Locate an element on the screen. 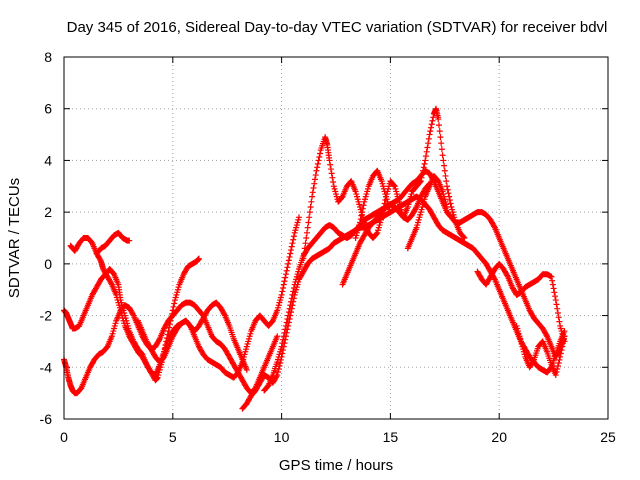  x-tick-label: 25 is located at coordinates (608, 437).